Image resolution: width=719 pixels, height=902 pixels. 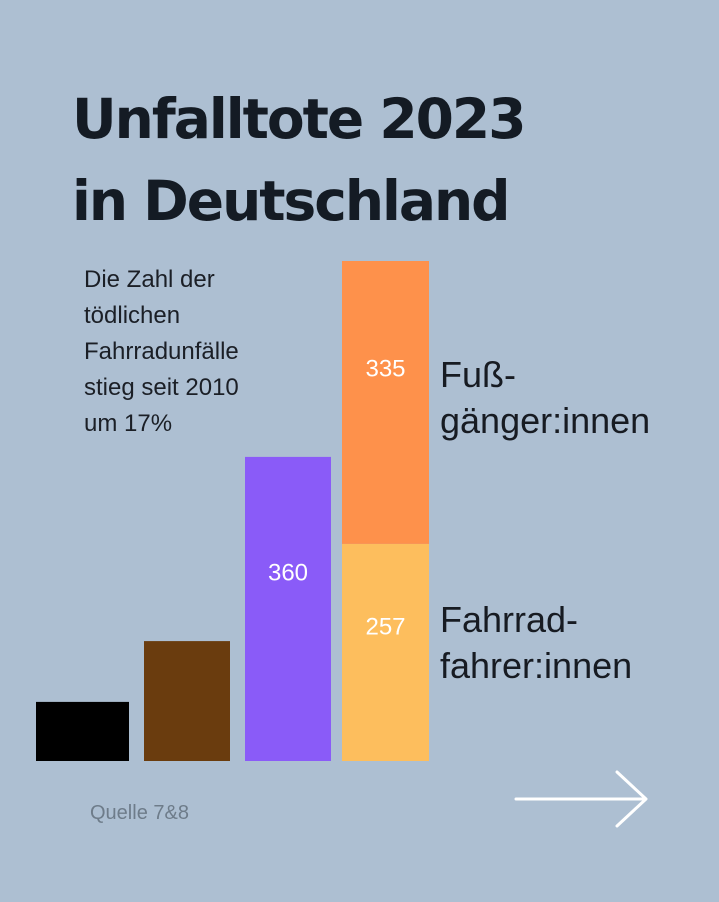 I want to click on bar-value-label-2-0: 360, so click(x=288, y=573).